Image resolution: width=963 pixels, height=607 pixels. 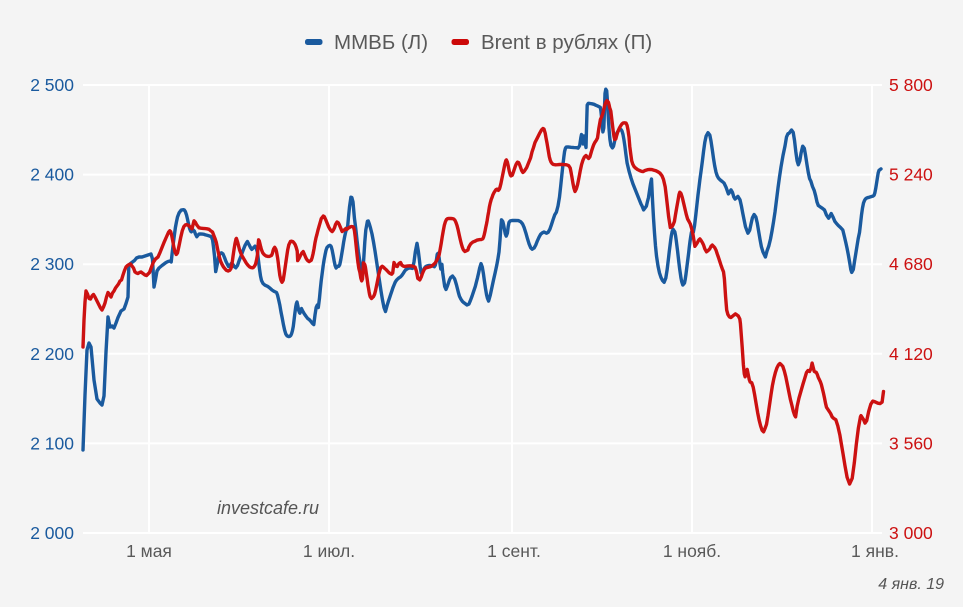 What do you see at coordinates (911, 85) in the screenshot?
I see `svg-text: 5 800` at bounding box center [911, 85].